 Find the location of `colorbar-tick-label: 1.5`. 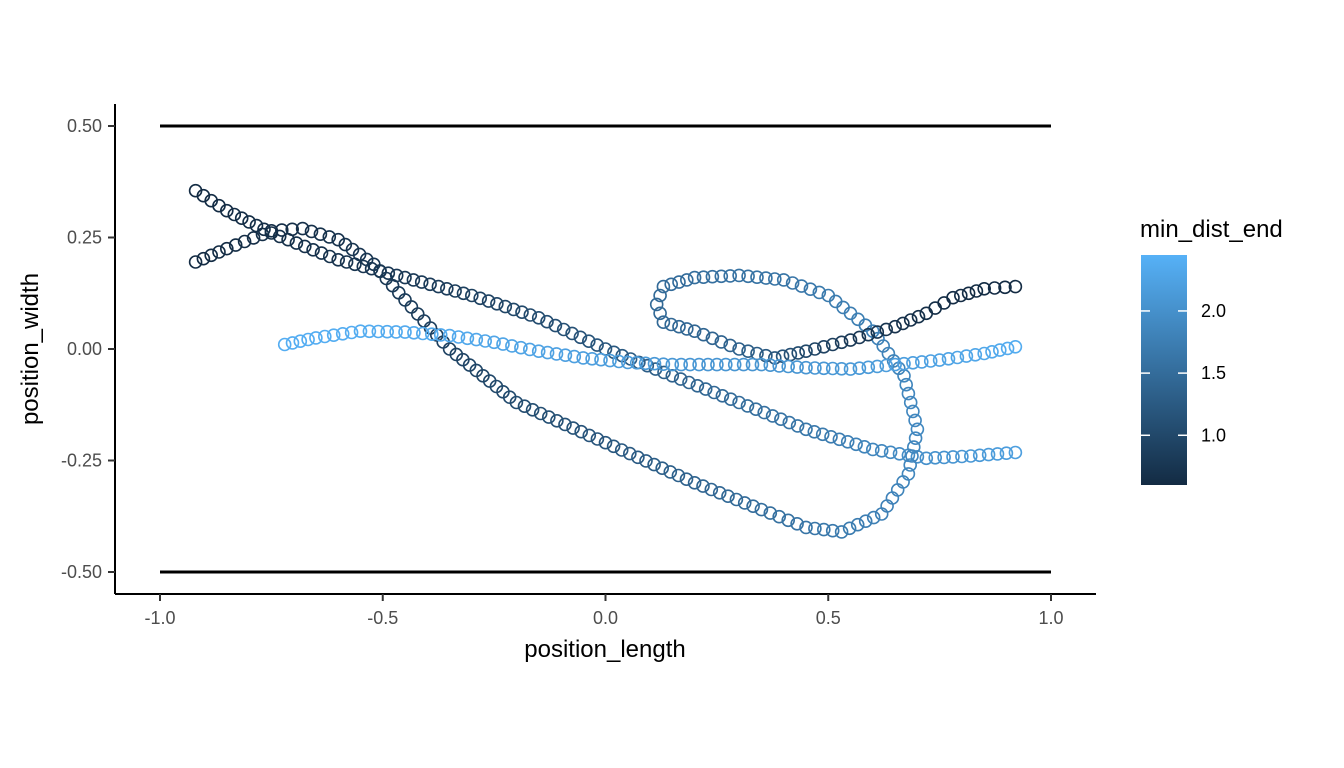

colorbar-tick-label: 1.5 is located at coordinates (1213, 373).